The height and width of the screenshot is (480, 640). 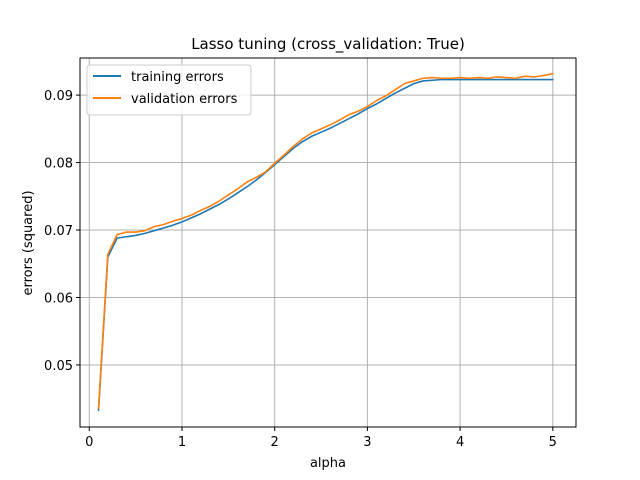 What do you see at coordinates (328, 44) in the screenshot?
I see `chart-title: Lasso tuning (cross_validation: True)` at bounding box center [328, 44].